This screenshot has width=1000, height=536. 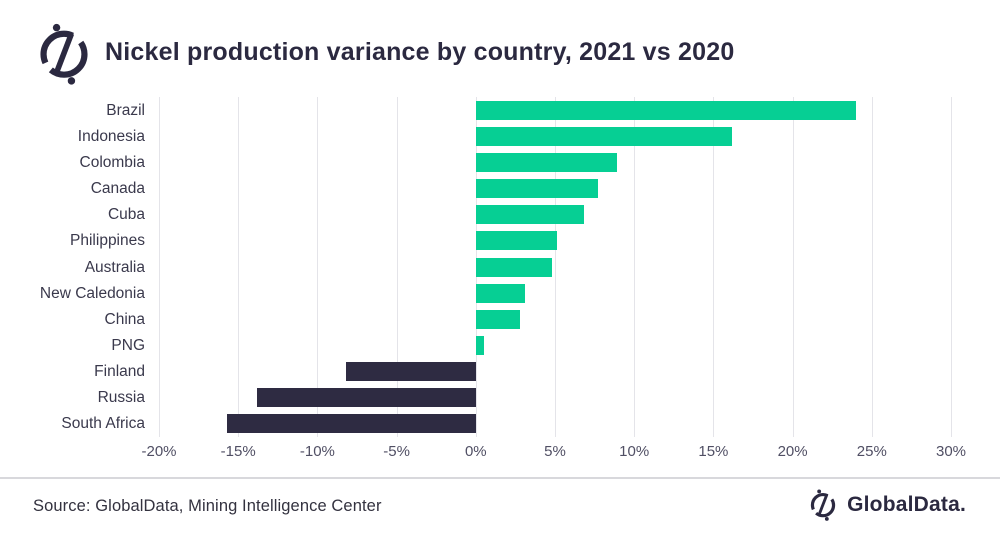 I want to click on bar-png, so click(x=479, y=345).